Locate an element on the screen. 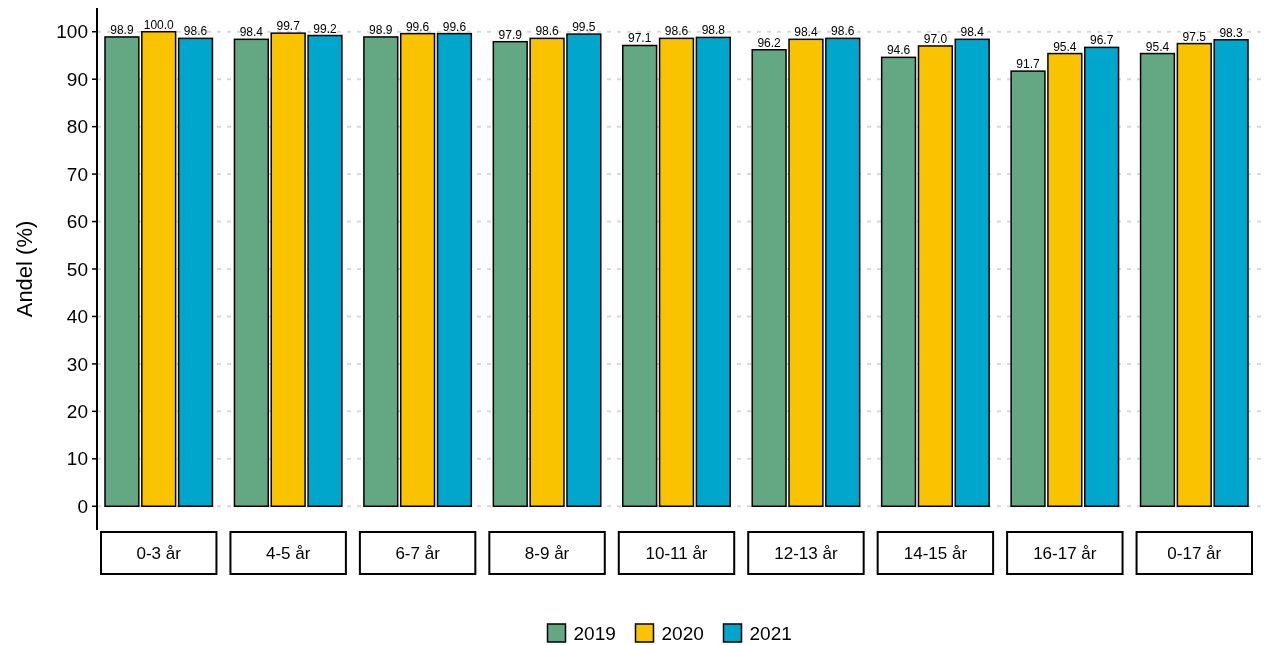  legend-label: 2019 is located at coordinates (594, 633).